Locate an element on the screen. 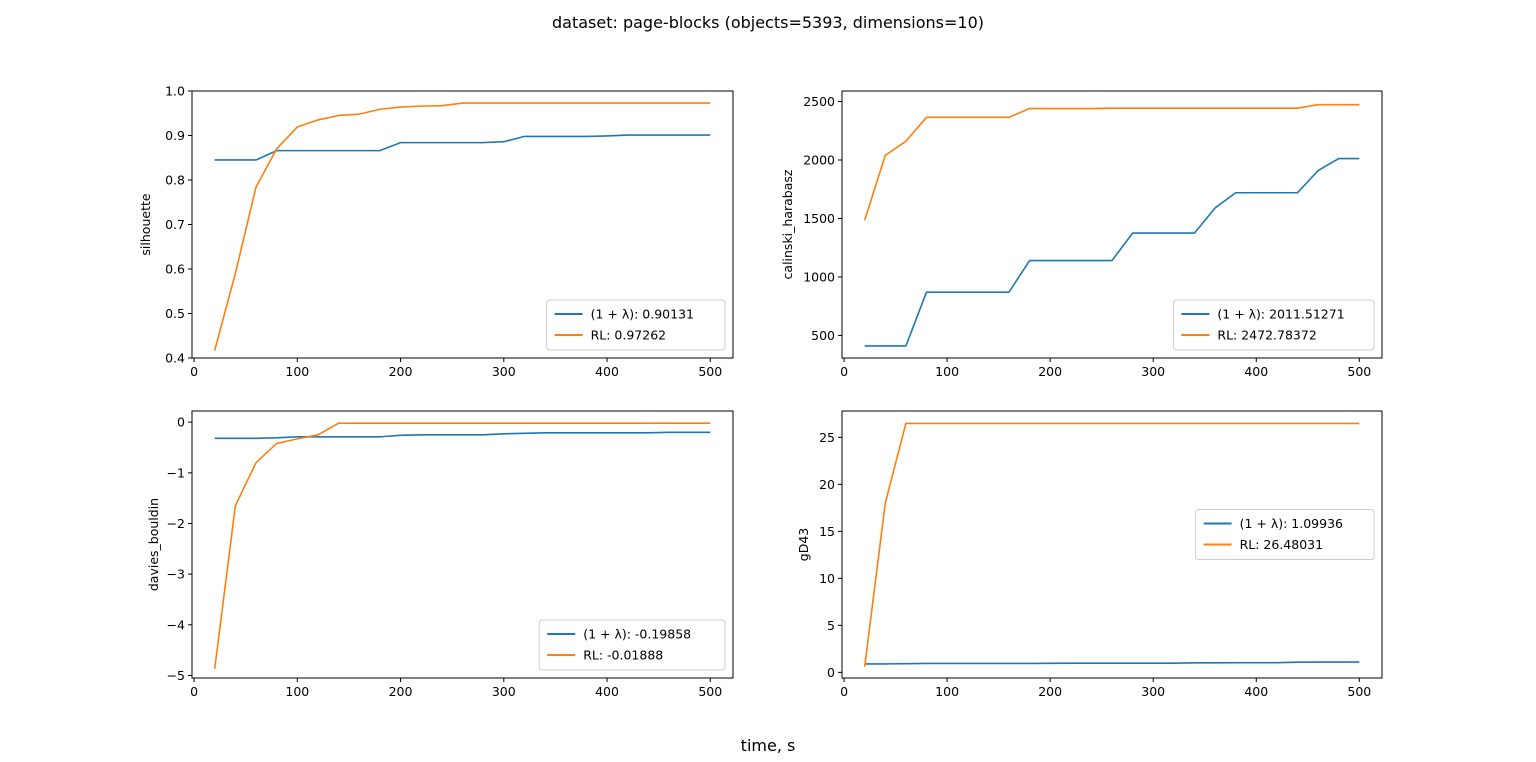 This screenshot has height=762, width=1536. y-tick: −2 is located at coordinates (179, 523).